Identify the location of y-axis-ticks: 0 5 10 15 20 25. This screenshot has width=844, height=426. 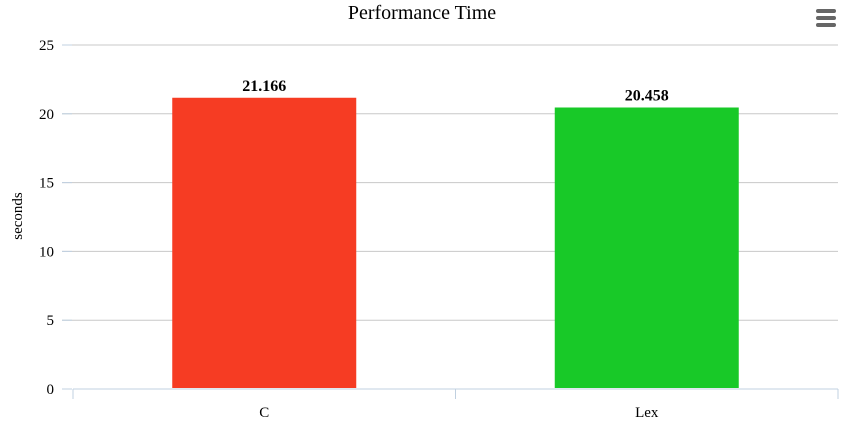
(55, 218).